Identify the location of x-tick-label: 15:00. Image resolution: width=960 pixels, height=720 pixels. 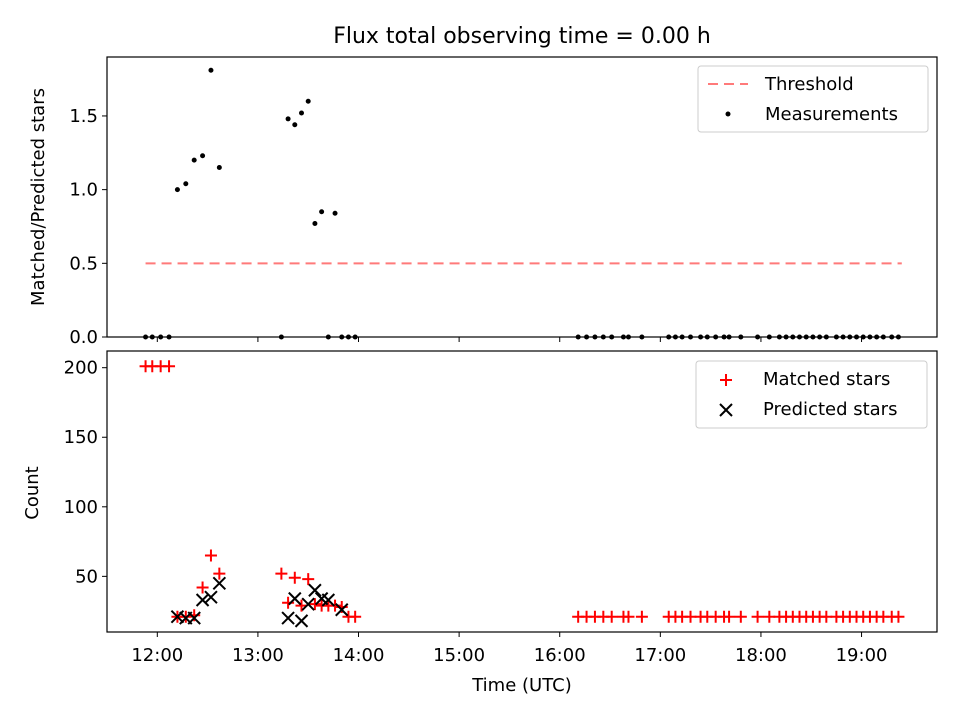
(459, 655).